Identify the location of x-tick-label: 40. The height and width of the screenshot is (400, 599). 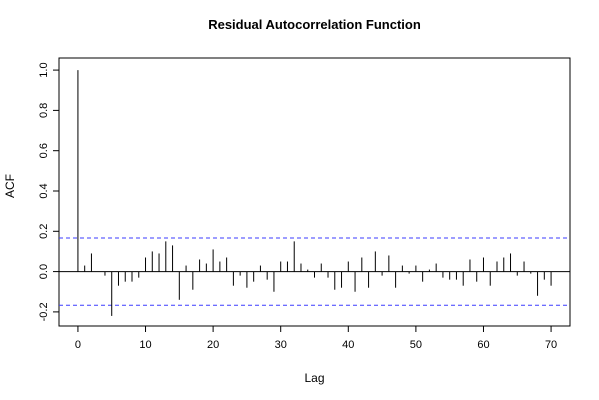
(348, 345).